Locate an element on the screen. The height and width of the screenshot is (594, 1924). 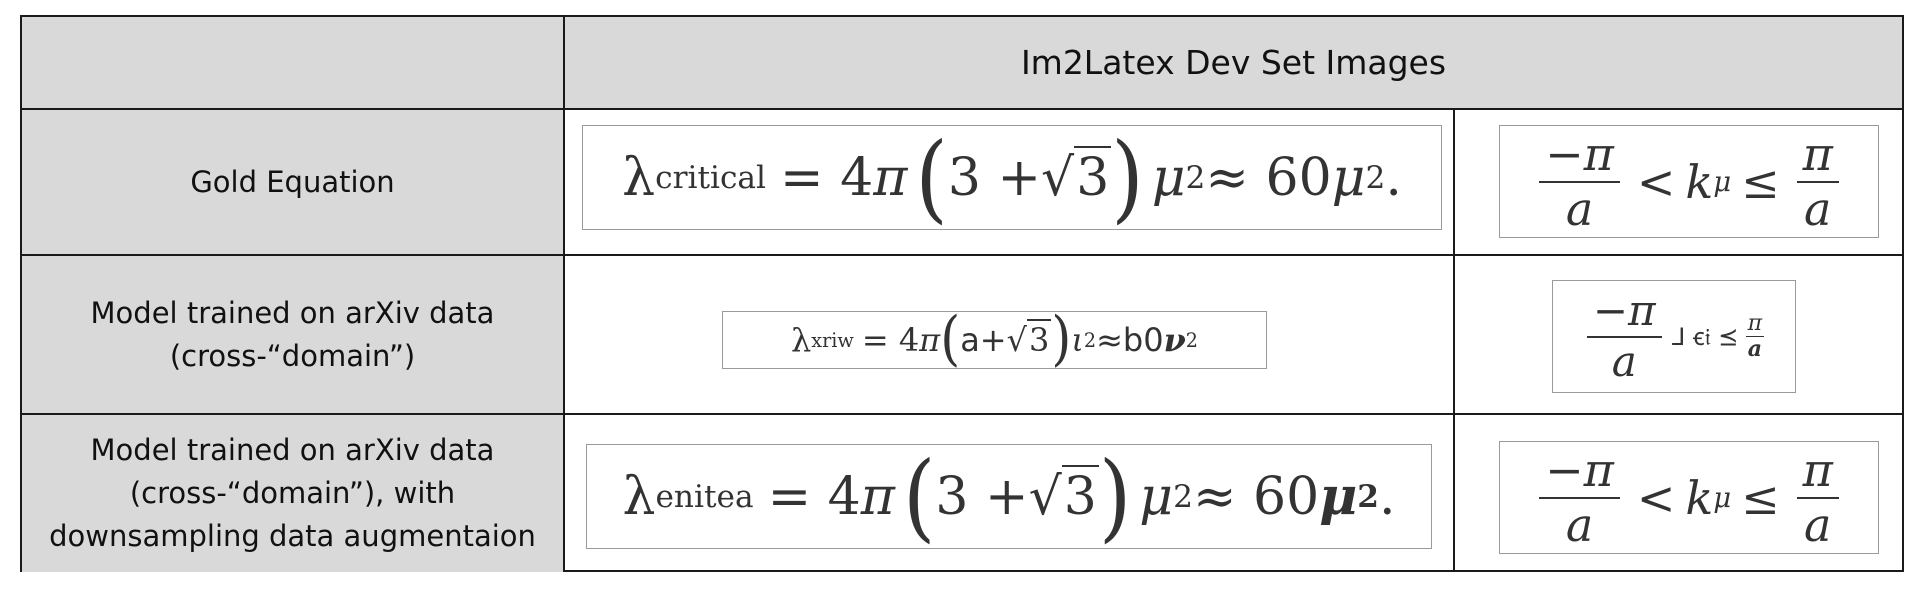
row-label-gold: Gold Equation is located at coordinates (292, 182).